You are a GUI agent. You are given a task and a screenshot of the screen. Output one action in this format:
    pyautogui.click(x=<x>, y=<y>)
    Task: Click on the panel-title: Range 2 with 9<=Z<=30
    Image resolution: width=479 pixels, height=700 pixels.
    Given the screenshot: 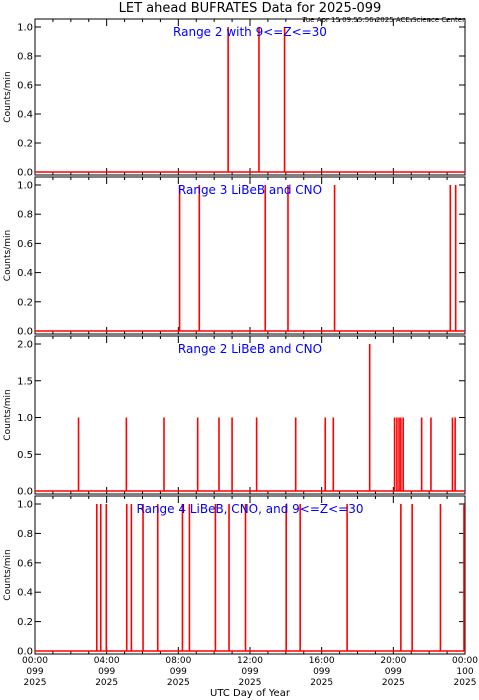 What is the action you would take?
    pyautogui.click(x=250, y=32)
    